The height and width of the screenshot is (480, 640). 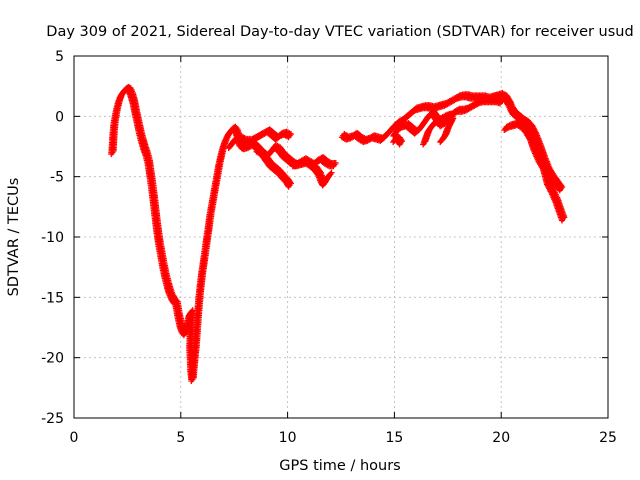 What do you see at coordinates (608, 438) in the screenshot?
I see `x-tick-label: 25` at bounding box center [608, 438].